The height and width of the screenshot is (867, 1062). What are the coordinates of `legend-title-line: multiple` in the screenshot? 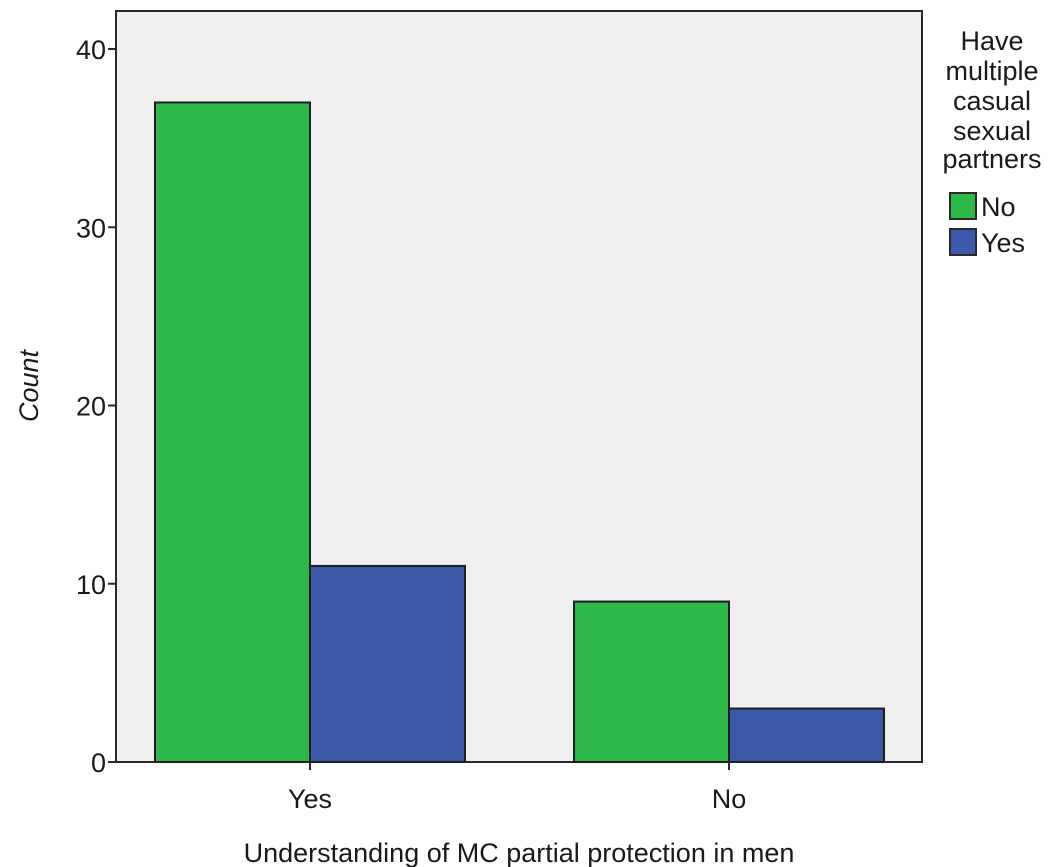 It's located at (991, 71).